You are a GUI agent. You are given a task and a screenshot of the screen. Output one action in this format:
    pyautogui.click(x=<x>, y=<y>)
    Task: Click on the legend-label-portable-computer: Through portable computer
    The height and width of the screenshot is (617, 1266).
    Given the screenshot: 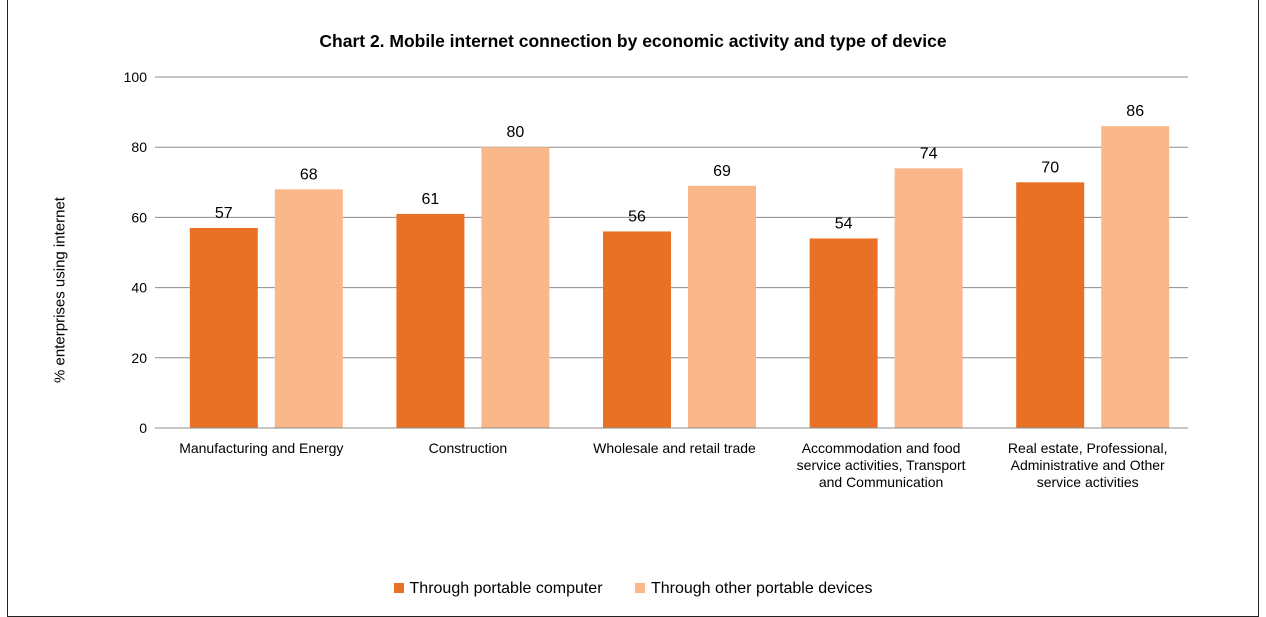 What is the action you would take?
    pyautogui.click(x=506, y=588)
    